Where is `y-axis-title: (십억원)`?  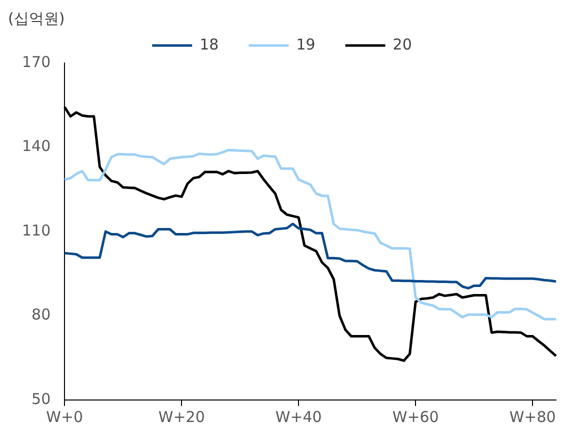
y-axis-title: (십억원) is located at coordinates (36, 18).